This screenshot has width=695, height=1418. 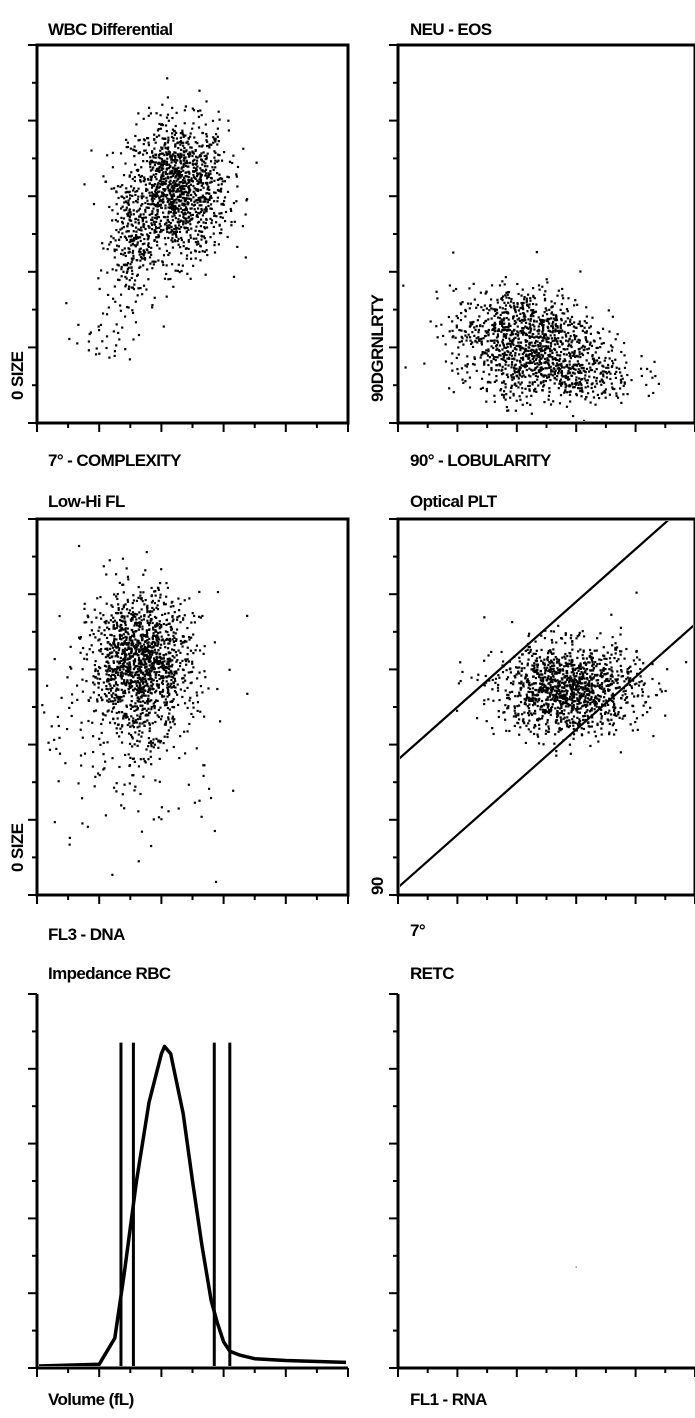 What do you see at coordinates (114, 460) in the screenshot?
I see `panel1-xlabel: 7° - COMPLEXITY` at bounding box center [114, 460].